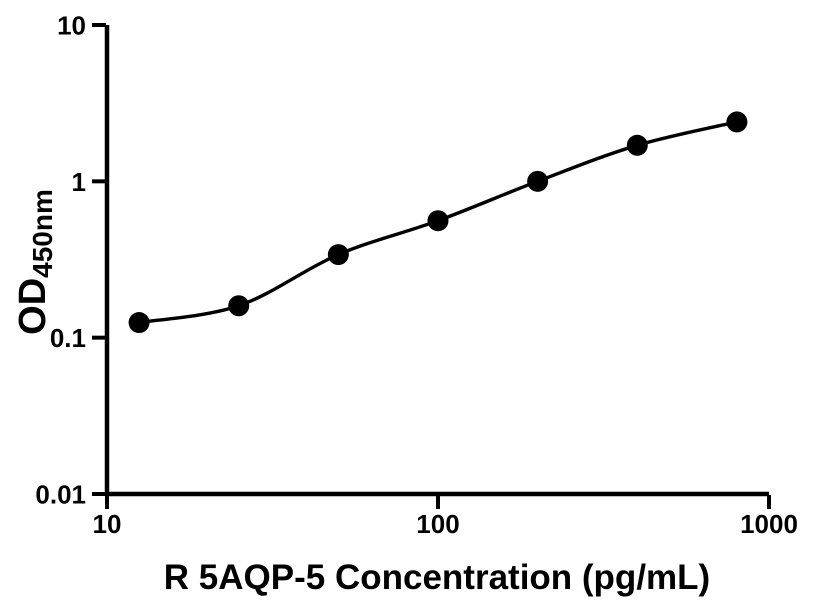  What do you see at coordinates (769, 524) in the screenshot?
I see `x-tick-label: 1000` at bounding box center [769, 524].